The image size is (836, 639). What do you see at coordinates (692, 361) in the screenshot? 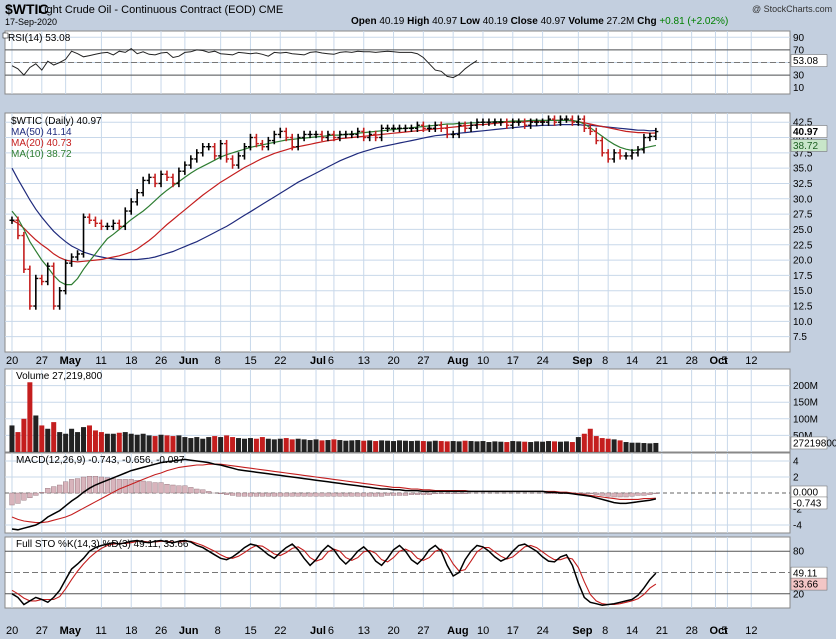
I see `x-axis-label: 28` at bounding box center [692, 361].